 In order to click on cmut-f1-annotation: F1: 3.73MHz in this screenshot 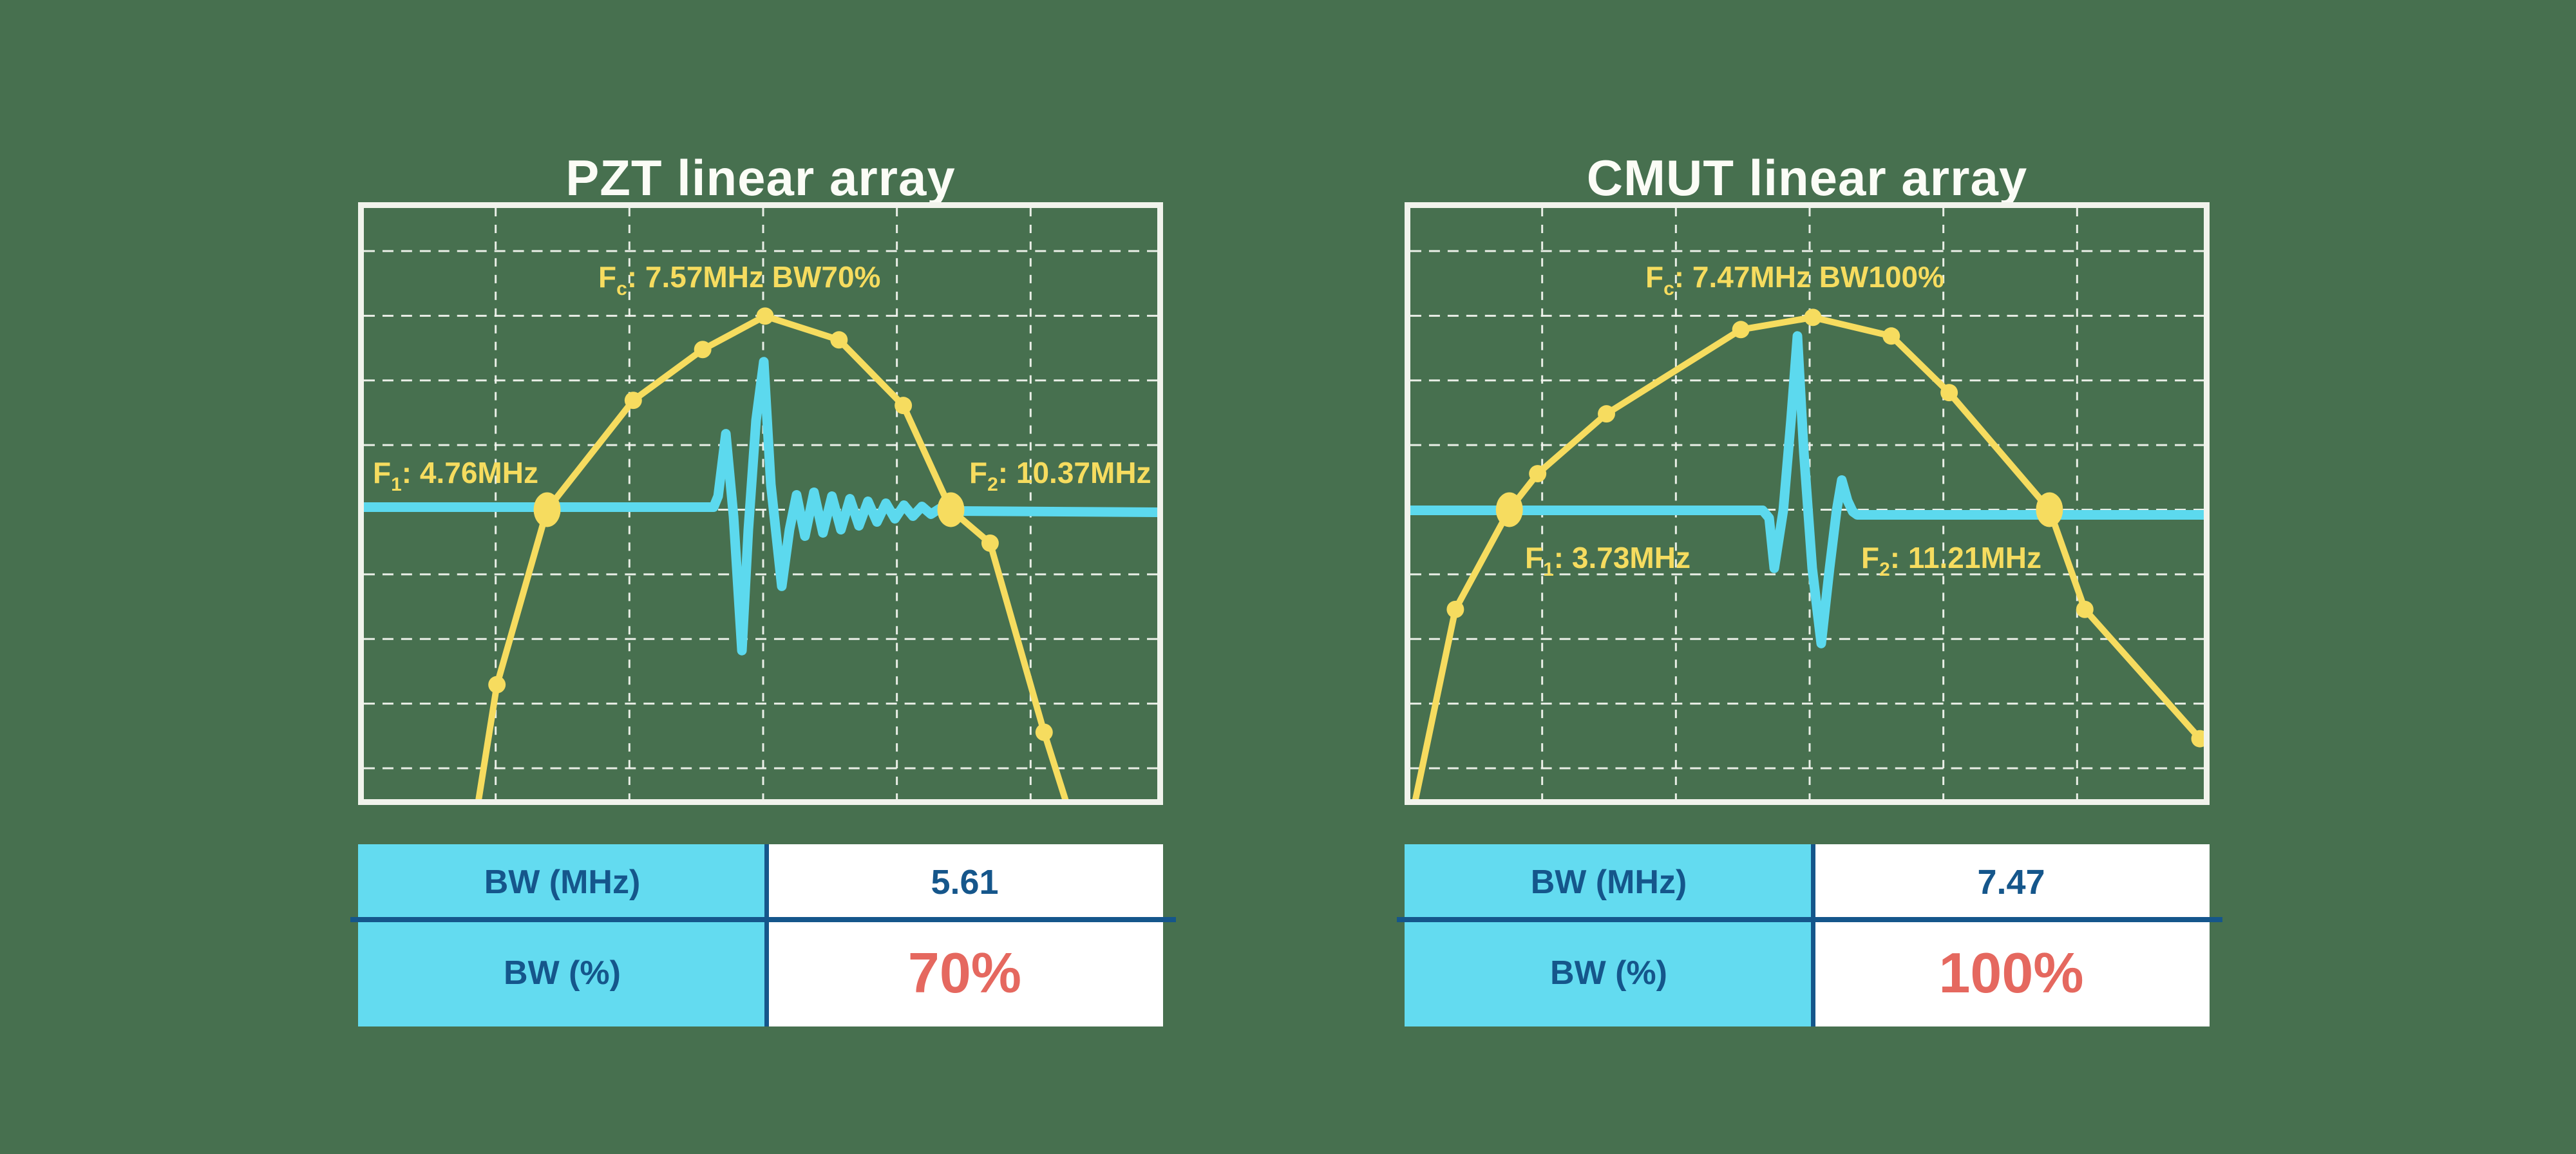, I will do `click(1607, 560)`.